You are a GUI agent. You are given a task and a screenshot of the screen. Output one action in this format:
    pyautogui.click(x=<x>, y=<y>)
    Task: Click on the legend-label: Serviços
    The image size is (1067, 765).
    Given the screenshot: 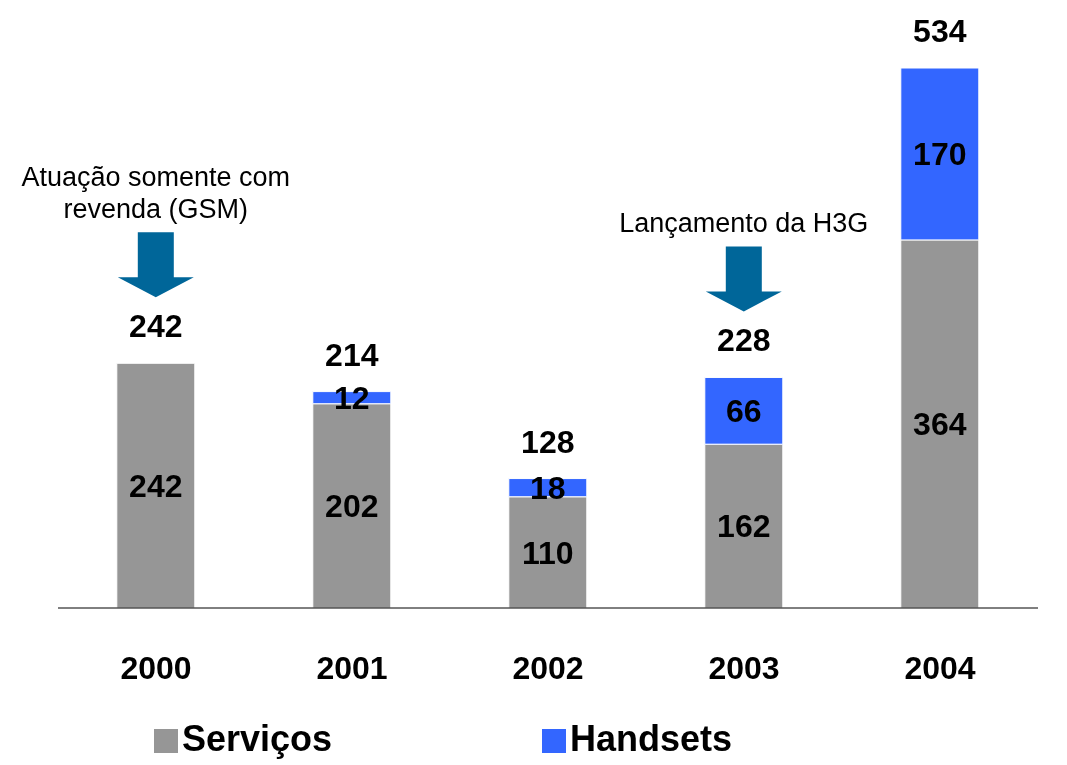 What is the action you would take?
    pyautogui.click(x=257, y=738)
    